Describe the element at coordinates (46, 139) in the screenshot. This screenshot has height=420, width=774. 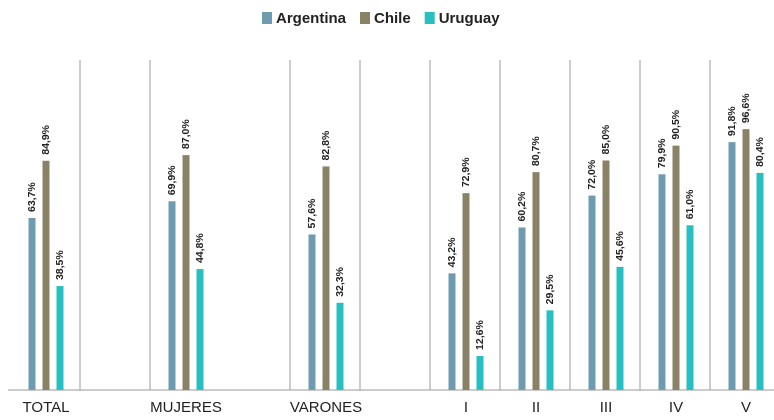
I see `value-label: 84,9%` at that location.